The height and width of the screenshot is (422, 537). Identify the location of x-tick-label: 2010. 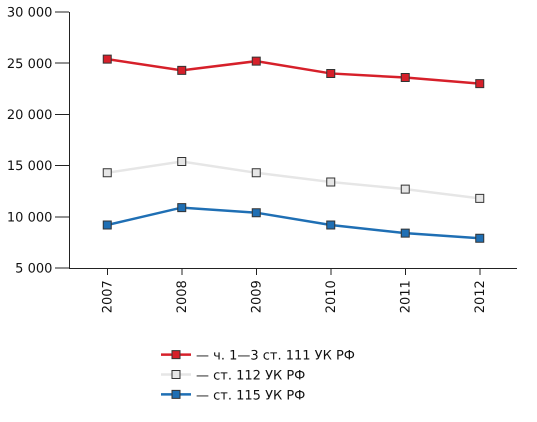
(331, 297).